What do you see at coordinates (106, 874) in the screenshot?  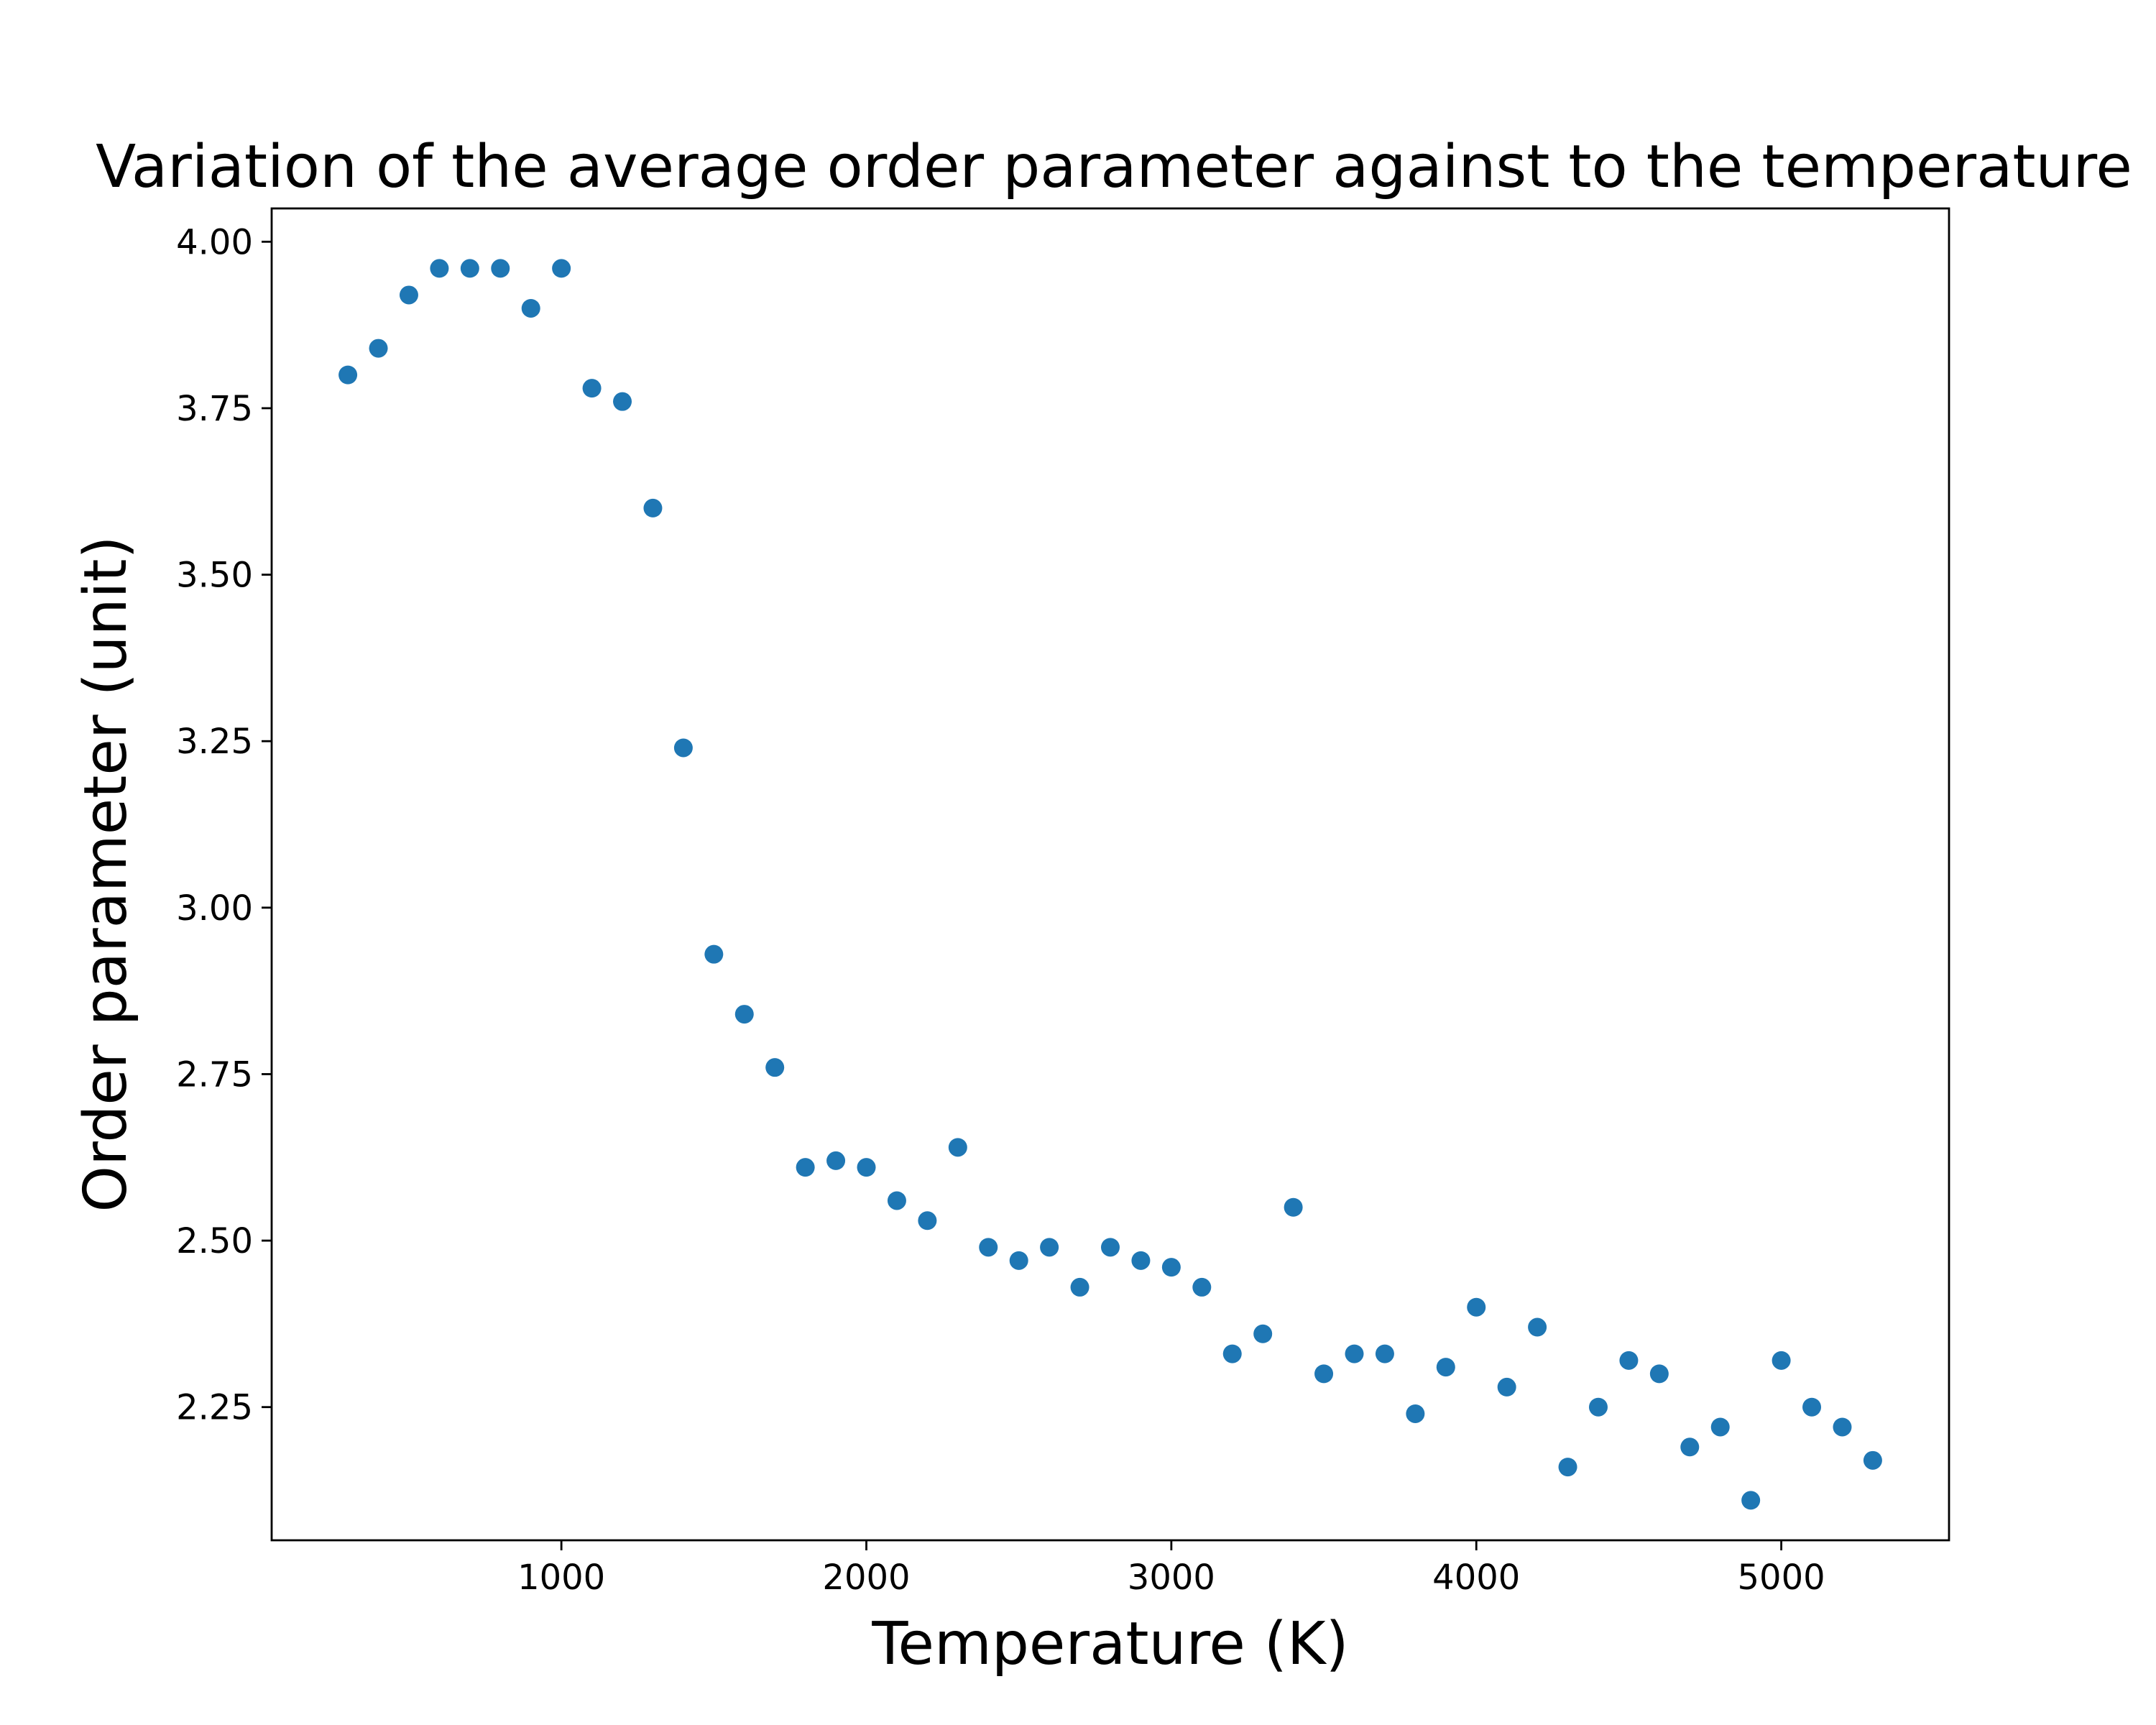 I see `y-axis-label: Order parameter (unit)` at bounding box center [106, 874].